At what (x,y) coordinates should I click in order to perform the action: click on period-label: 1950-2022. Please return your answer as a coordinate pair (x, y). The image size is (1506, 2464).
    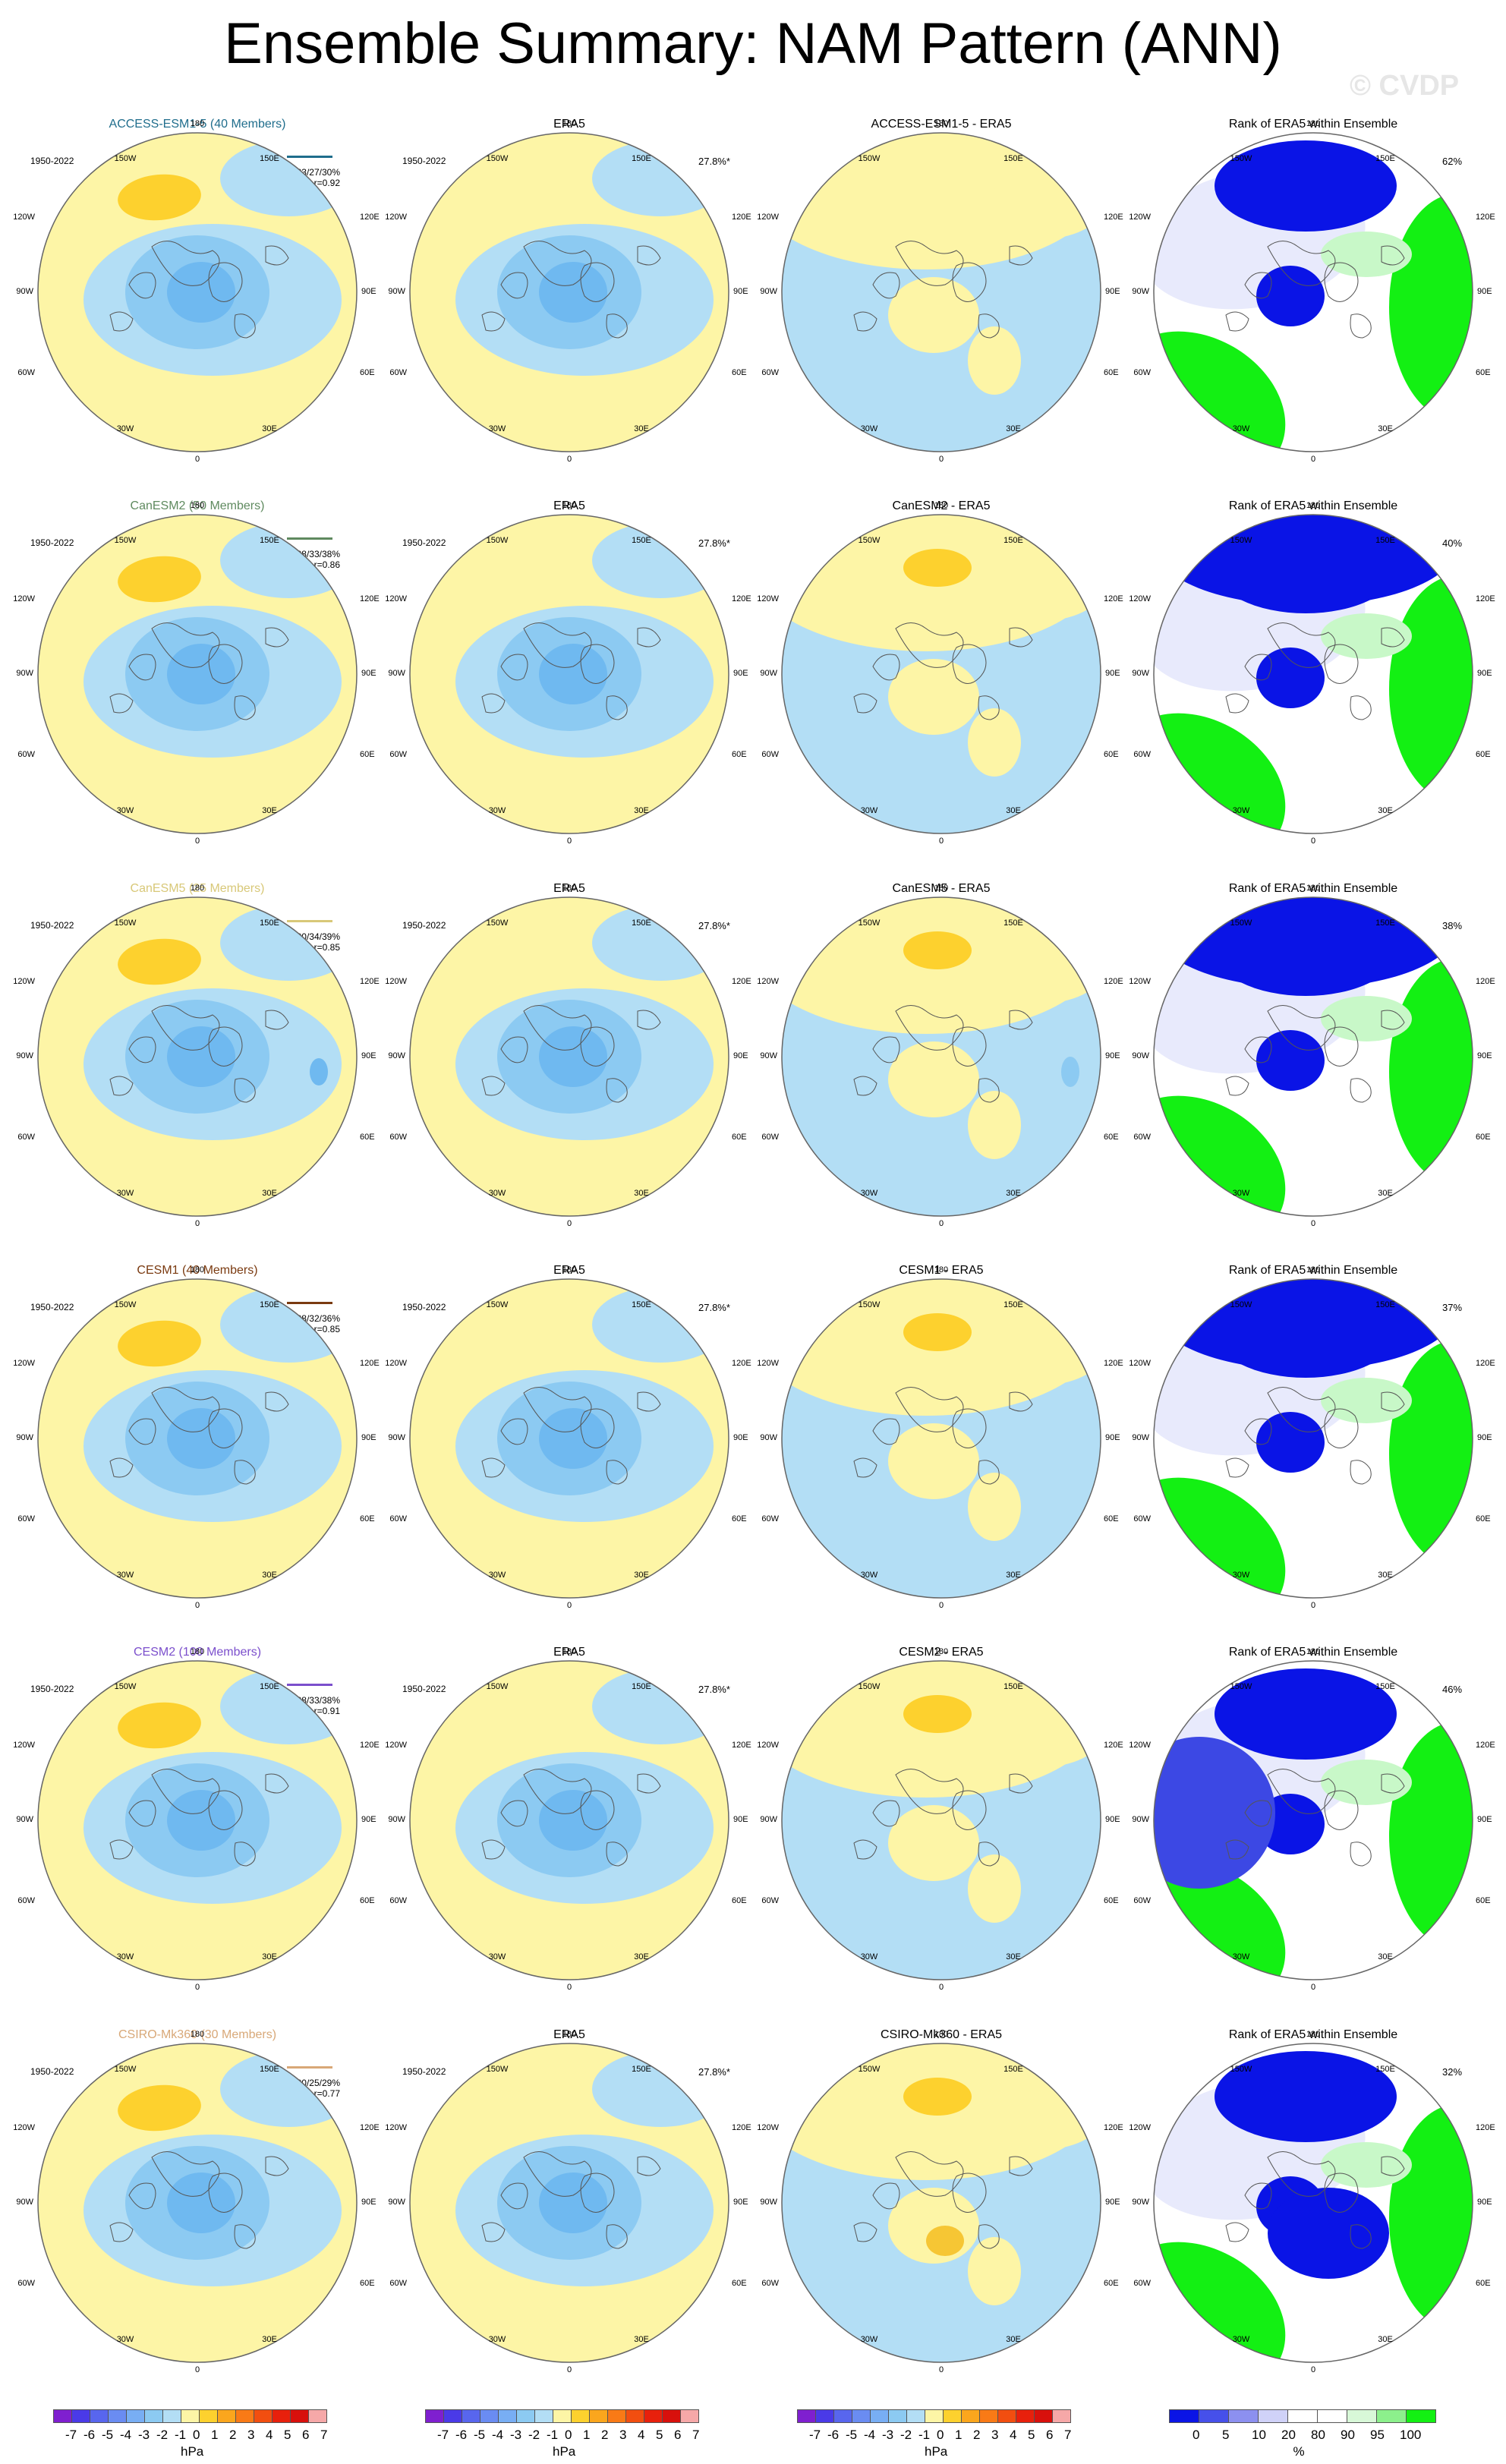
    Looking at the image, I should click on (424, 161).